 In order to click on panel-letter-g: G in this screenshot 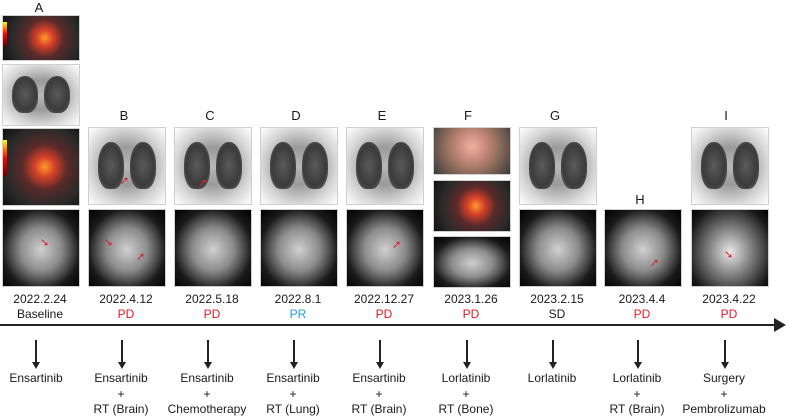, I will do `click(555, 115)`.